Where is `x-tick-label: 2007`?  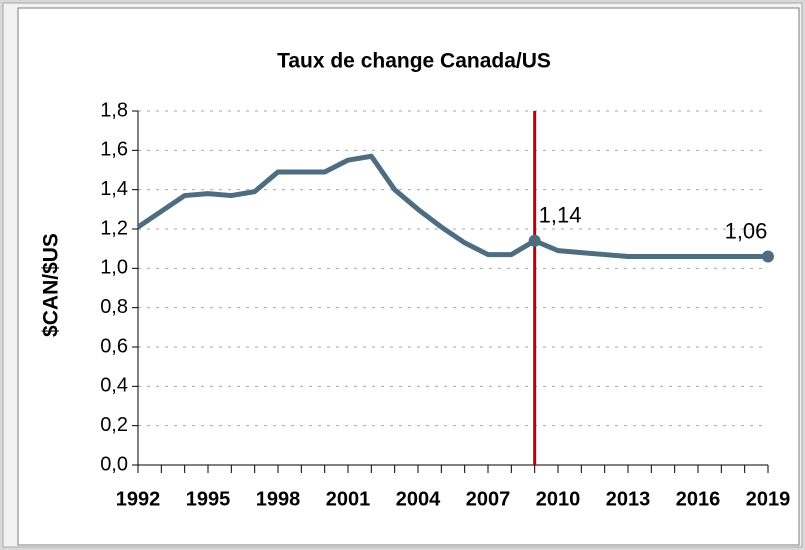
x-tick-label: 2007 is located at coordinates (488, 499).